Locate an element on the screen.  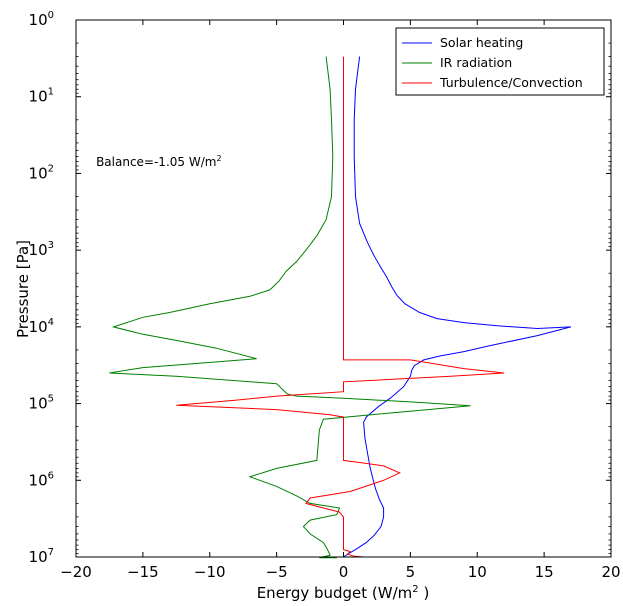
x-axis-title: Energy budget (W/m2 ) is located at coordinates (343, 593).